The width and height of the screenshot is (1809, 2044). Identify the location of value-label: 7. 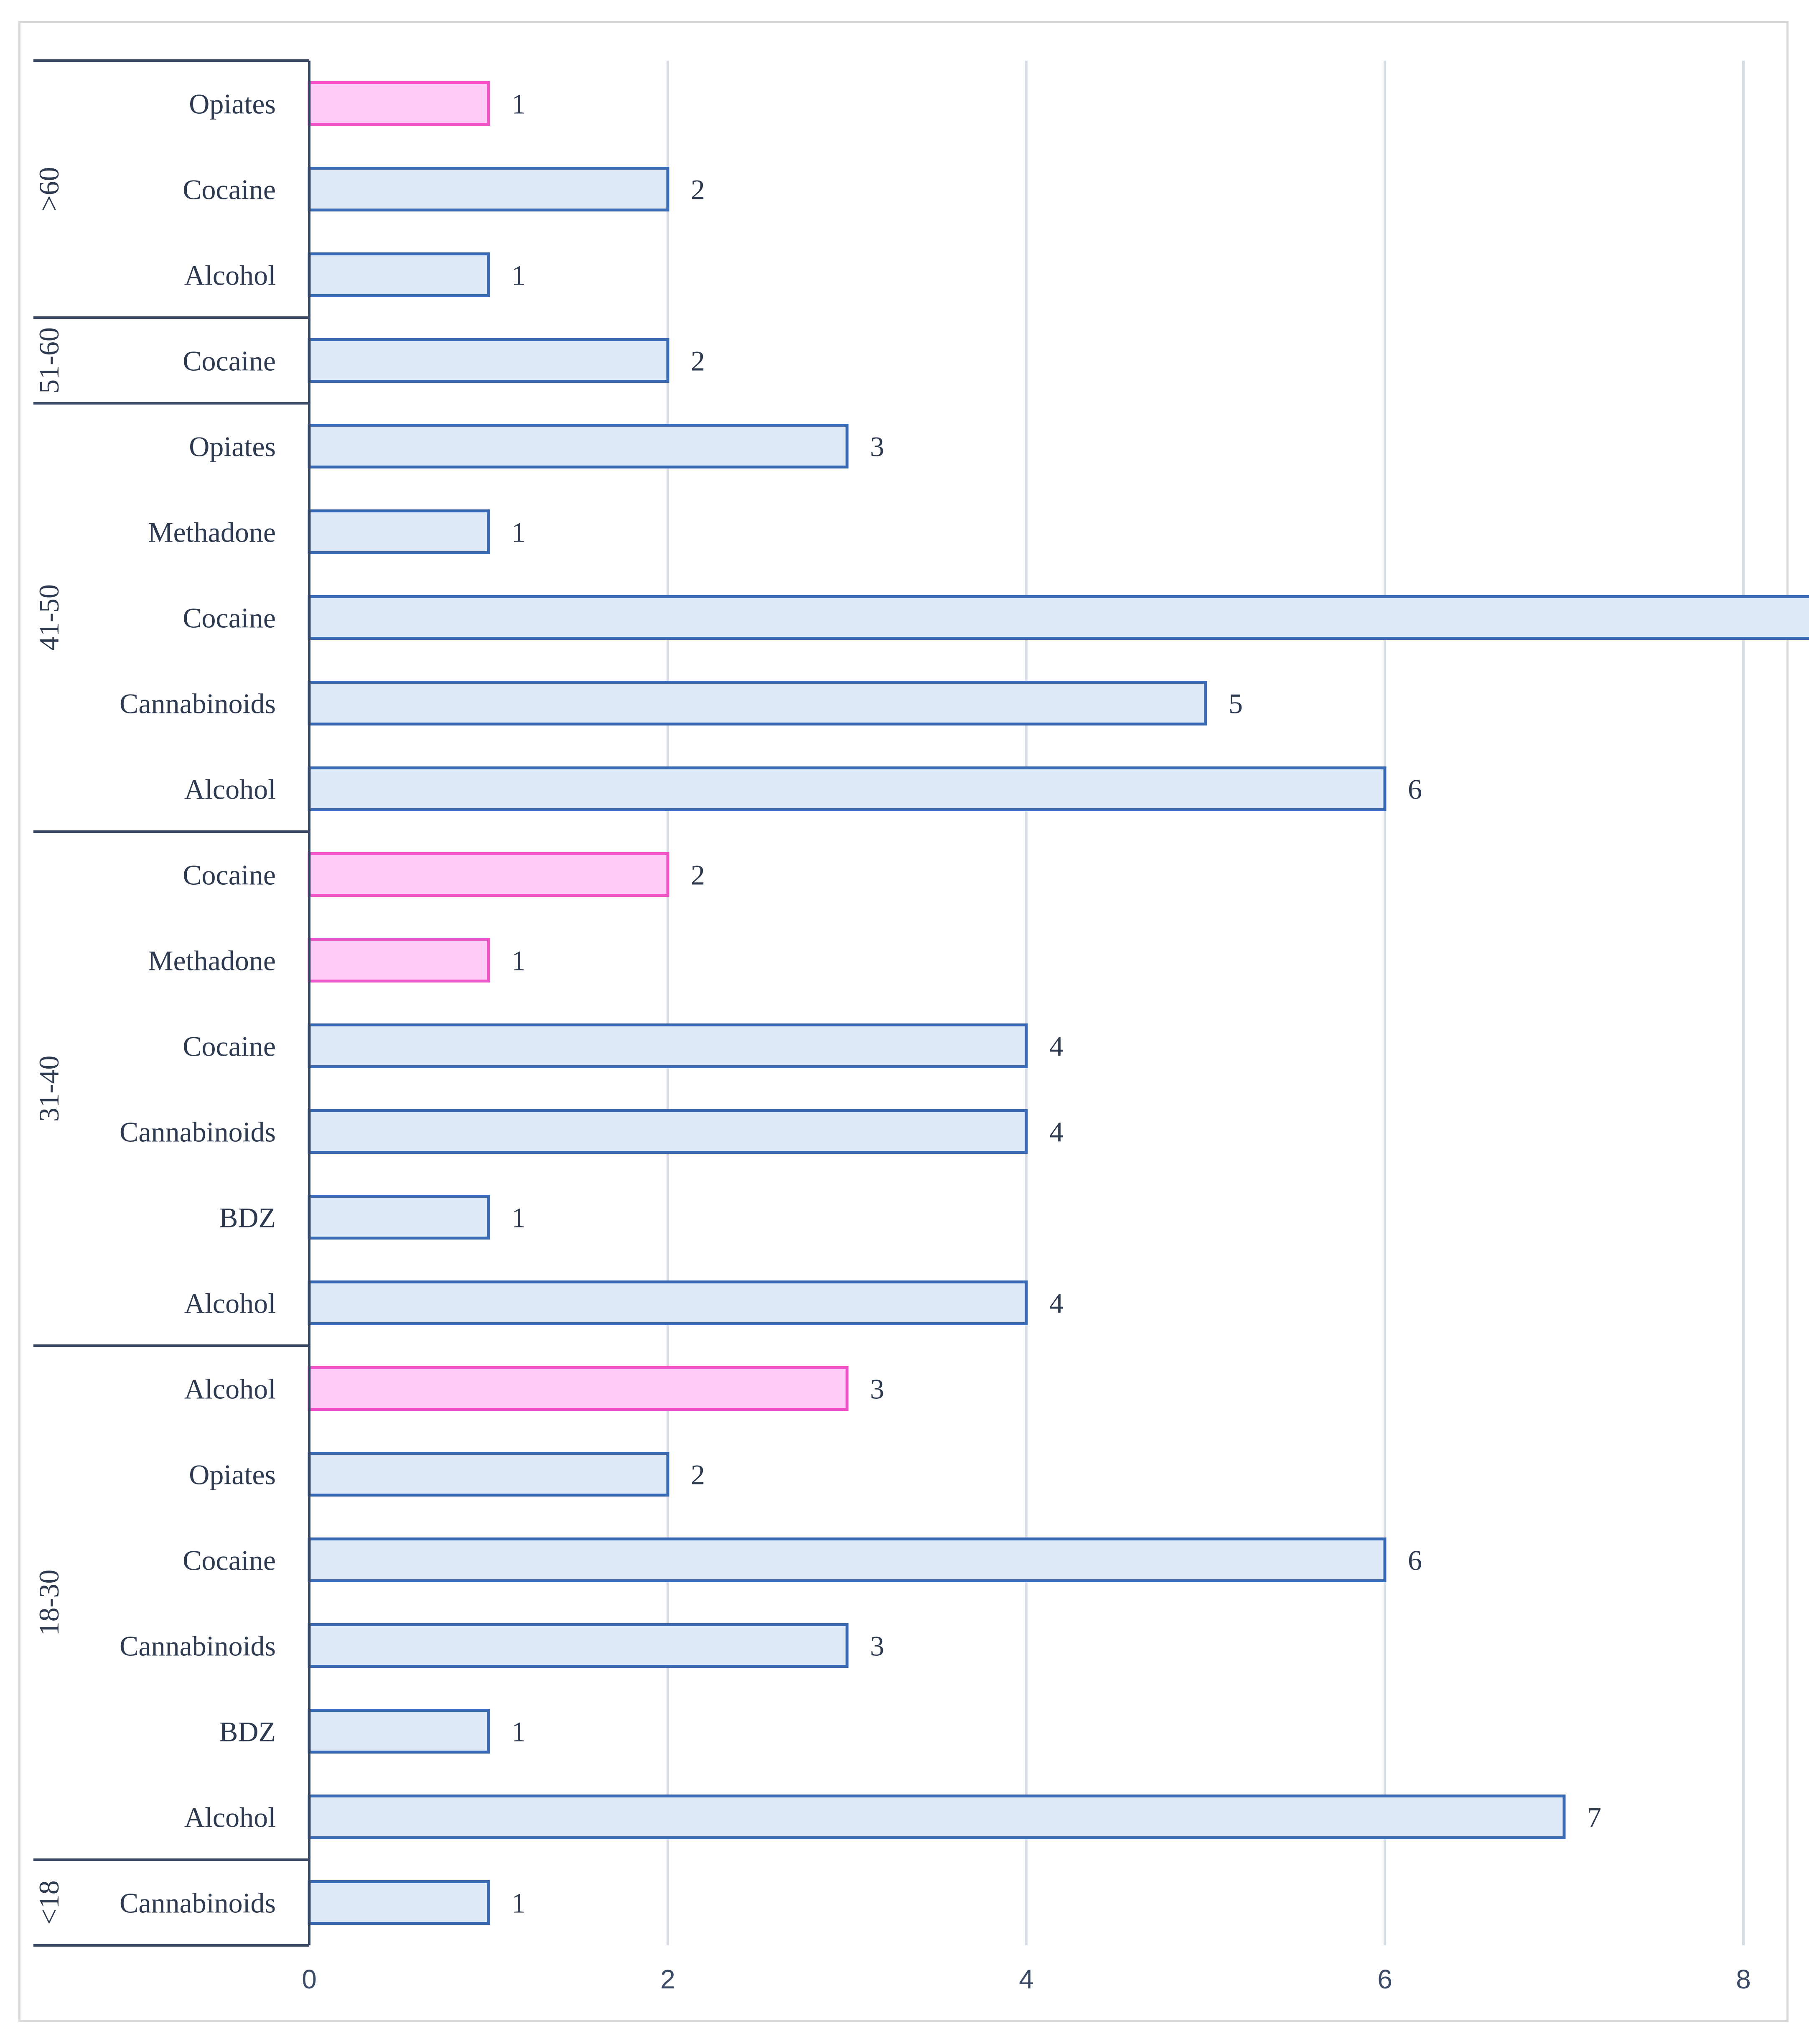
(1594, 1817).